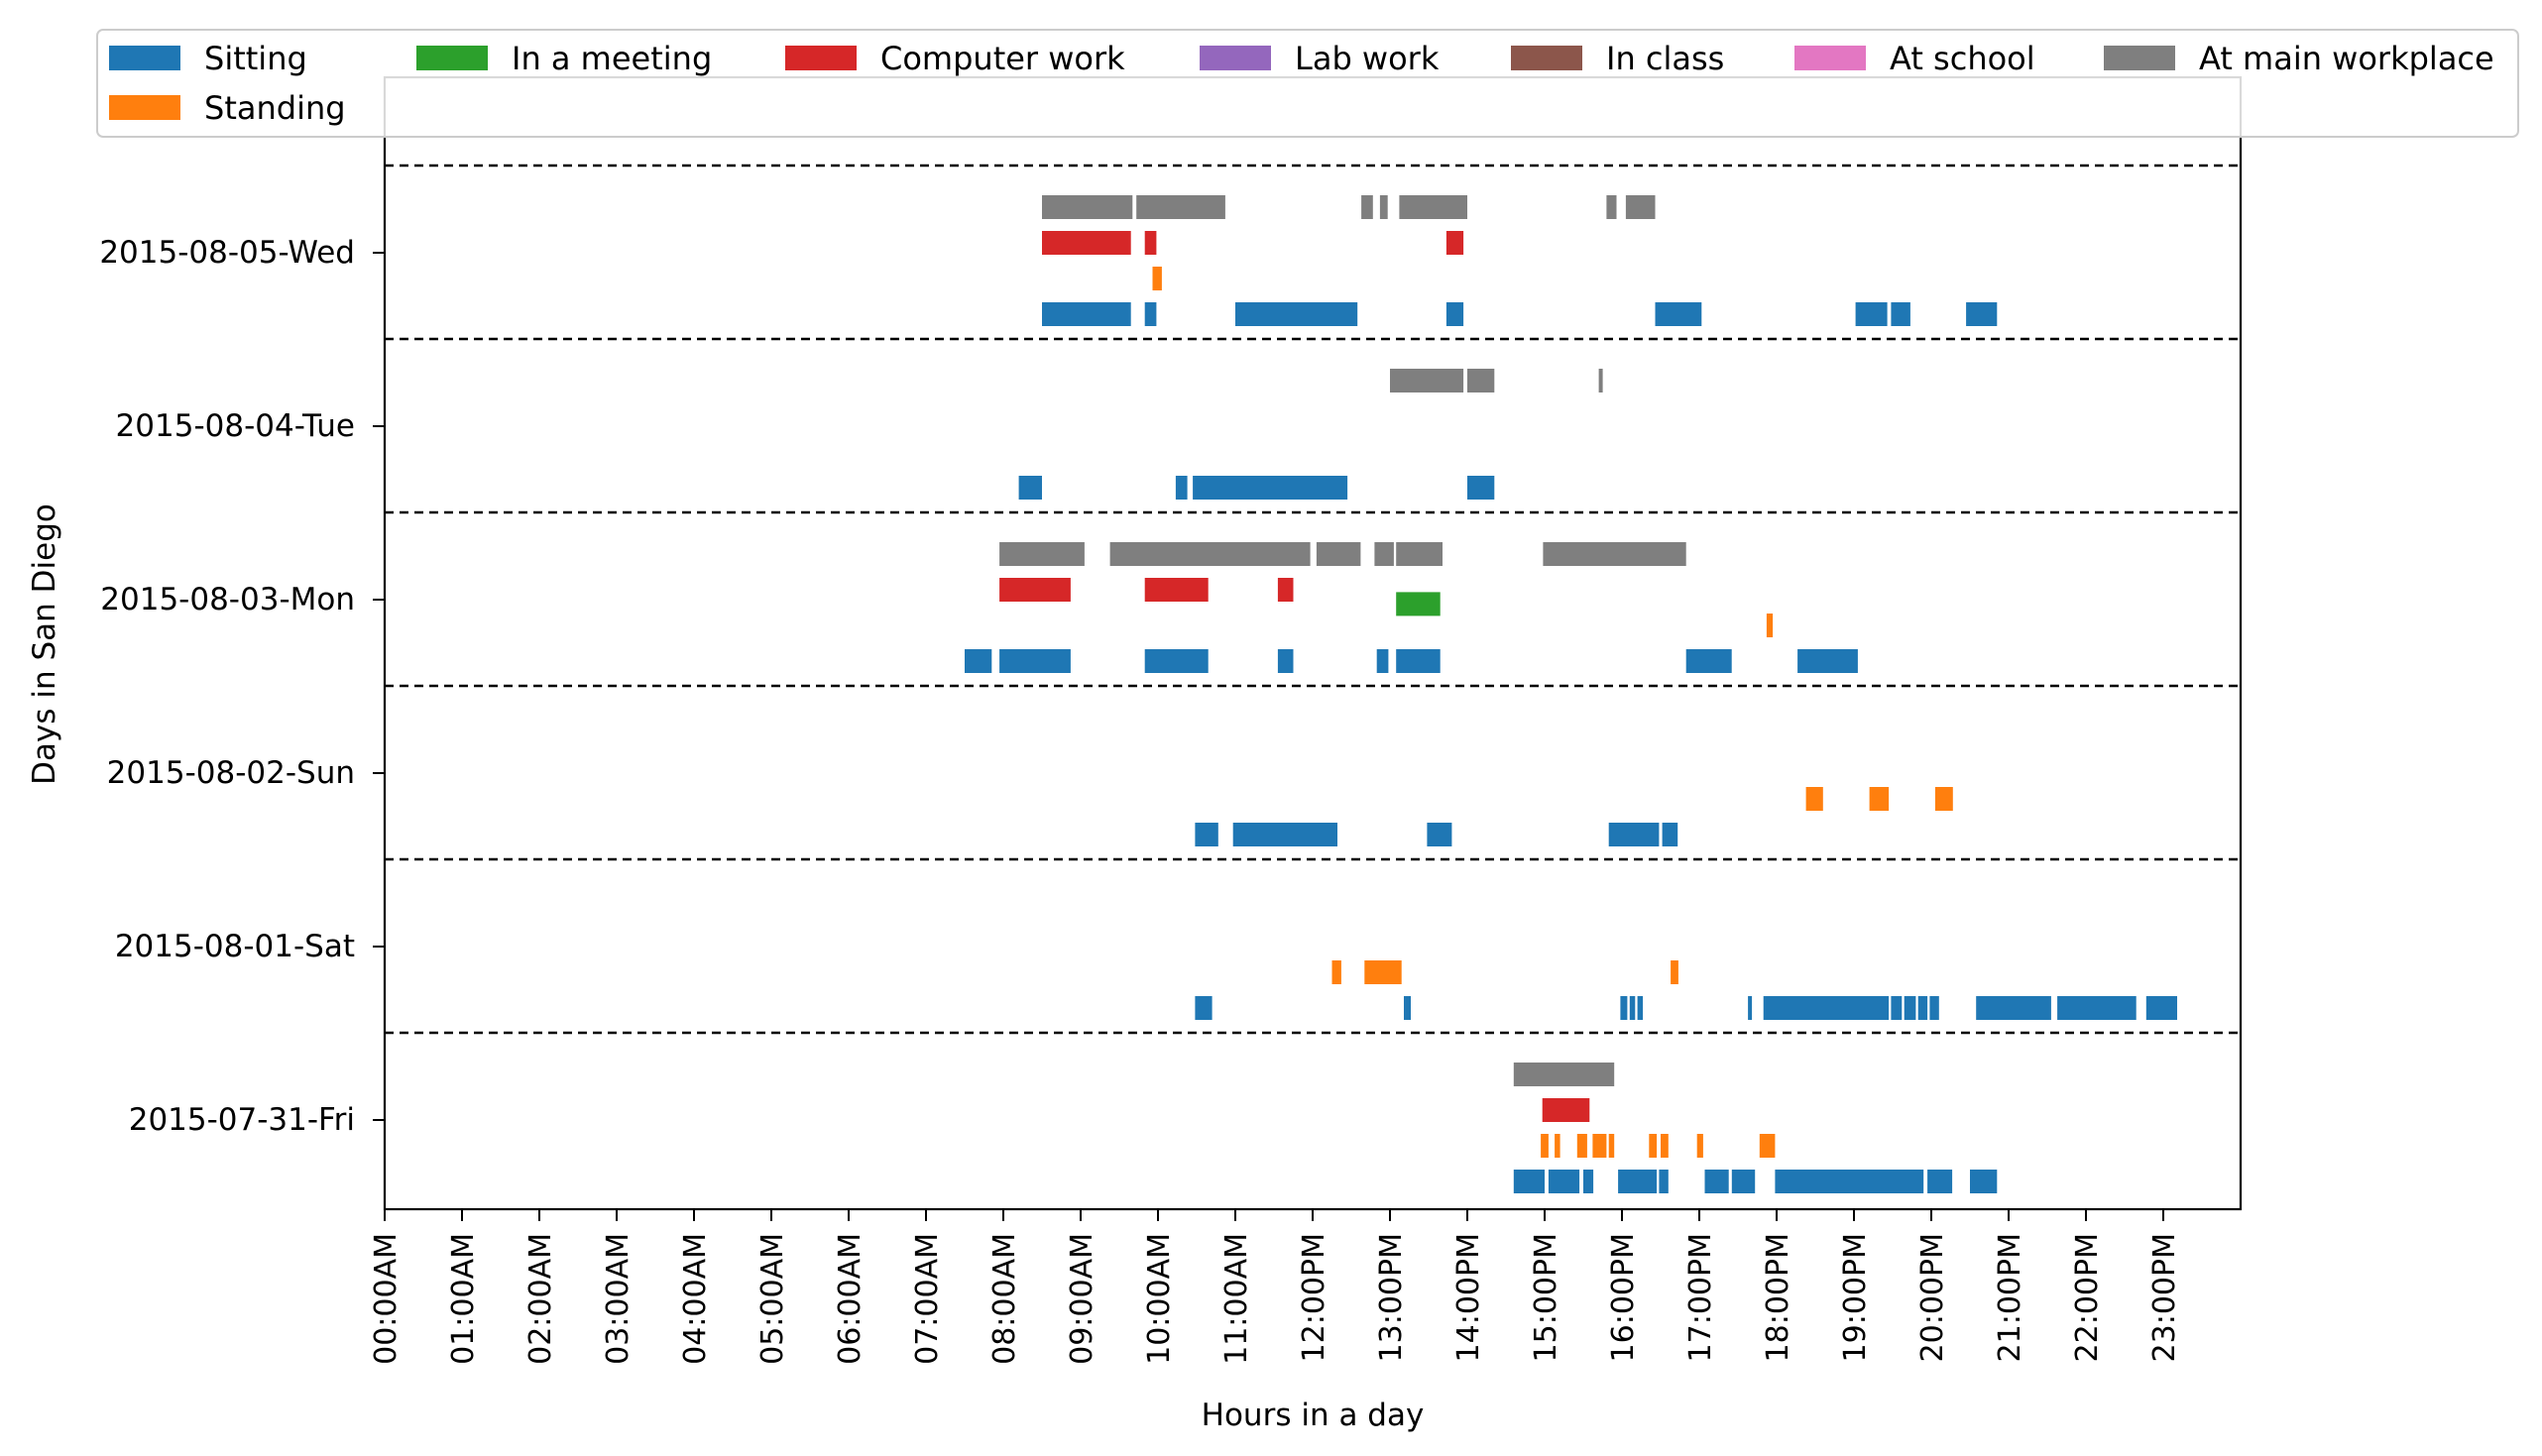 The image size is (2542, 1456). I want to click on x-tick-label: 23:00PM, so click(2164, 1297).